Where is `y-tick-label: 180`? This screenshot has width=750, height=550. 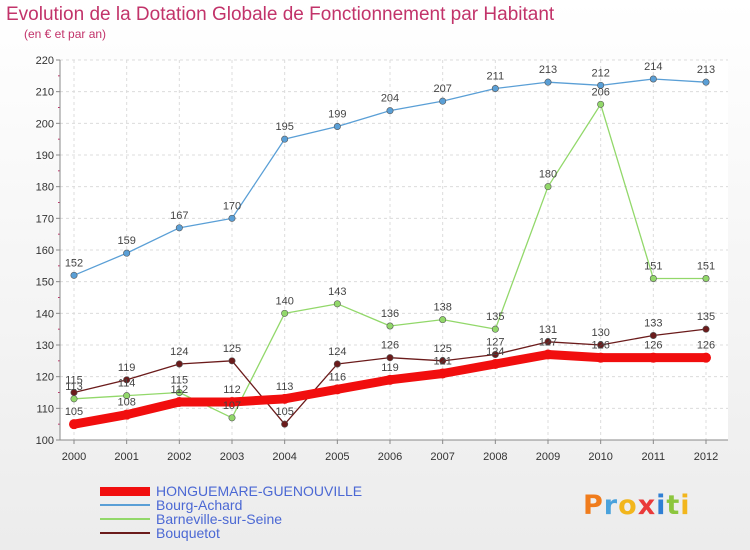 y-tick-label: 180 is located at coordinates (45, 188).